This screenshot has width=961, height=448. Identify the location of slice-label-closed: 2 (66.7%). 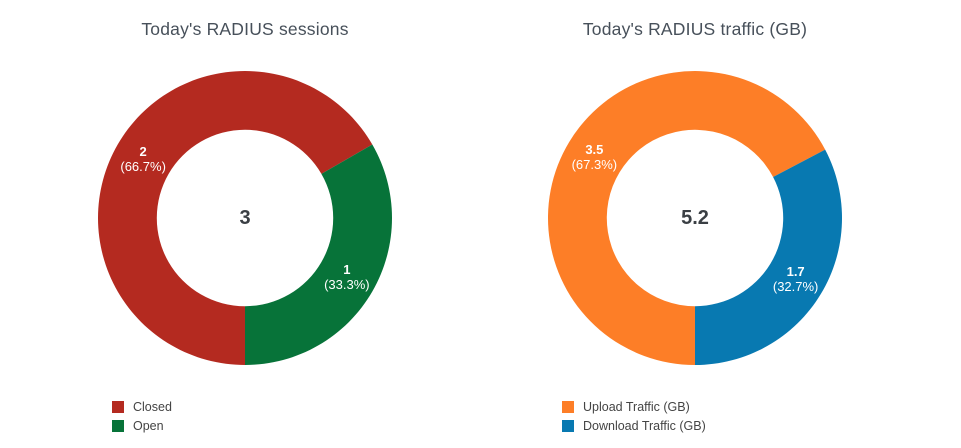
(143, 159).